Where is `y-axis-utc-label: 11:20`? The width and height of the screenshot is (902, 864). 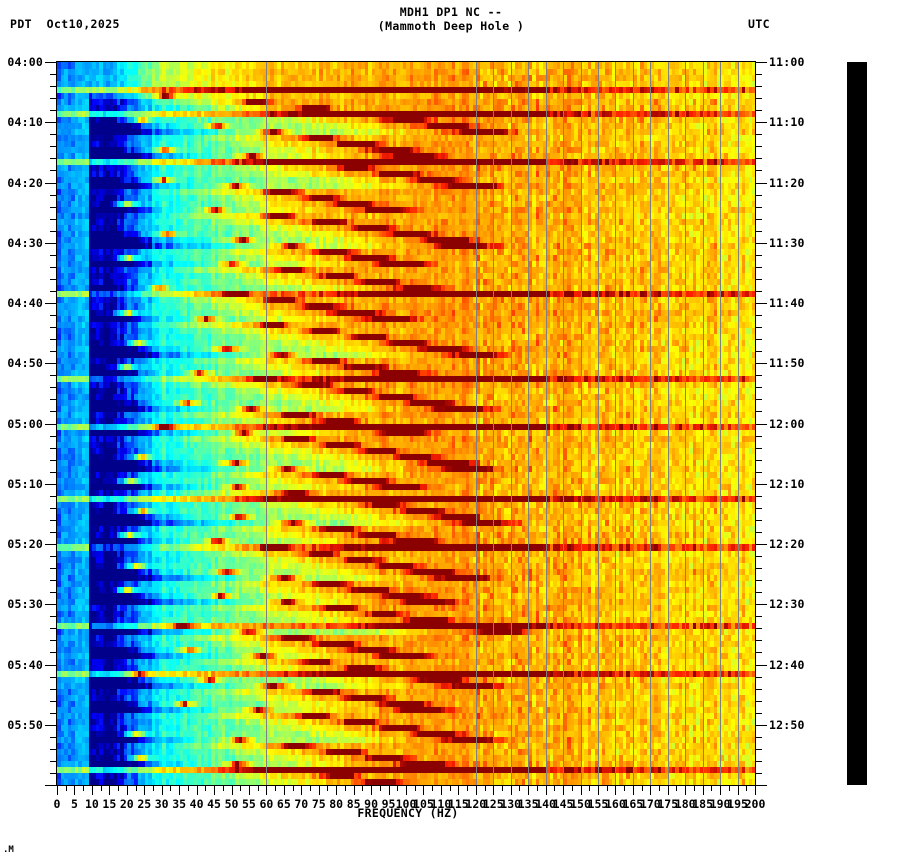 y-axis-utc-label: 11:20 is located at coordinates (787, 182).